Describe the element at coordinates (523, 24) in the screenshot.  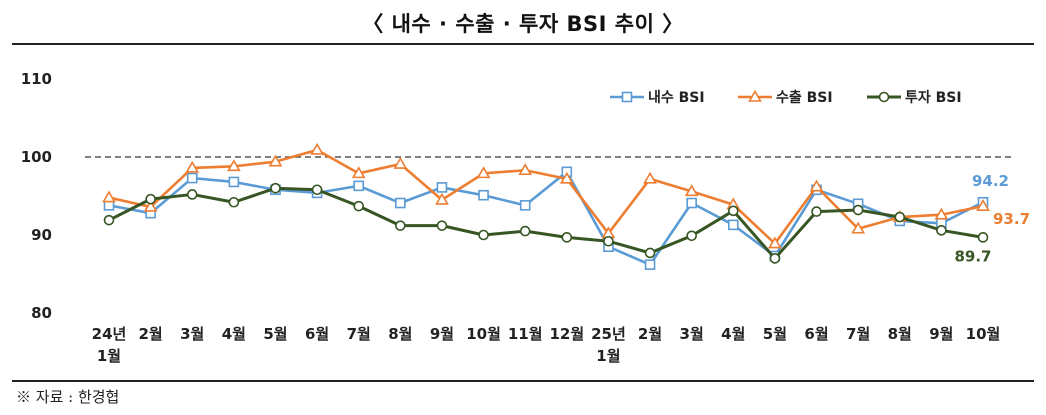
I see `chart-title: 〈 내수 · 수출 · 투자 BSI 추이 〉` at that location.